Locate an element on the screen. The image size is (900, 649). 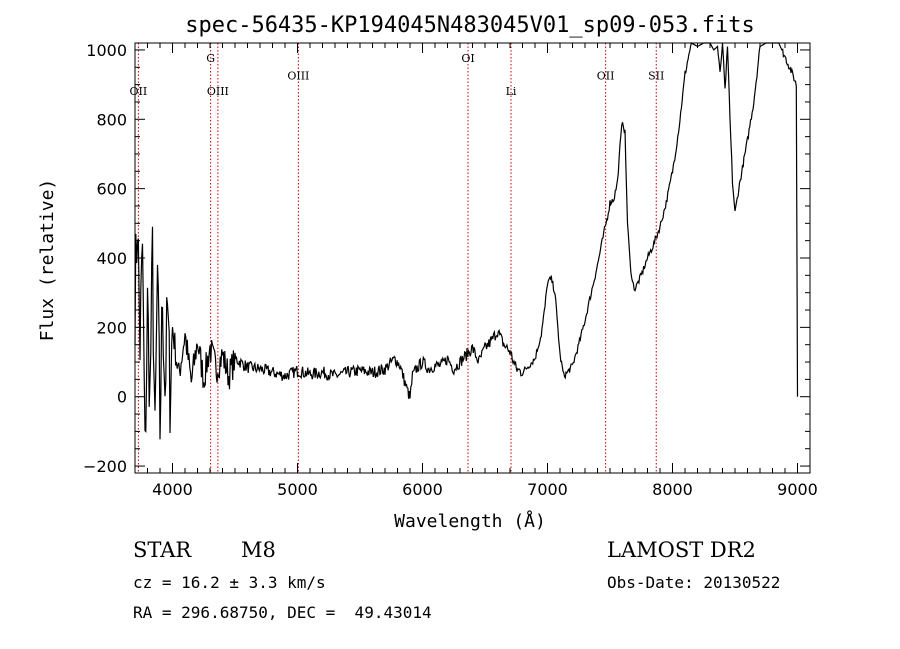
observation-date: Obs-Date: 20130522 is located at coordinates (694, 582).